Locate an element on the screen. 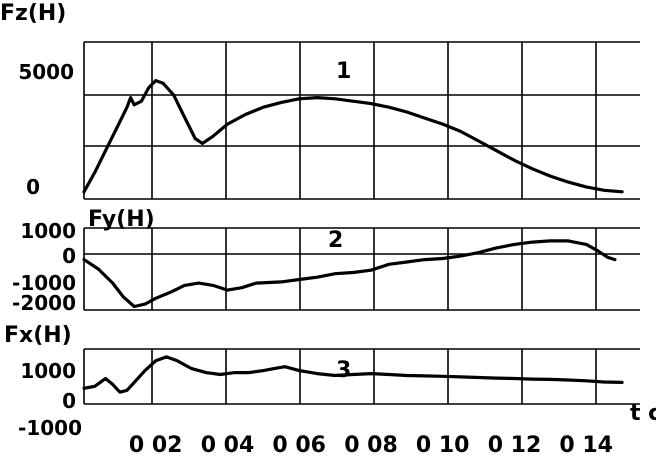  series-line-fy is located at coordinates (349, 274).